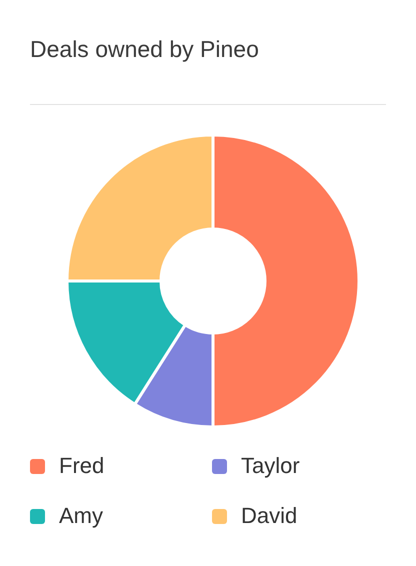  I want to click on legend-label: Fred, so click(81, 466).